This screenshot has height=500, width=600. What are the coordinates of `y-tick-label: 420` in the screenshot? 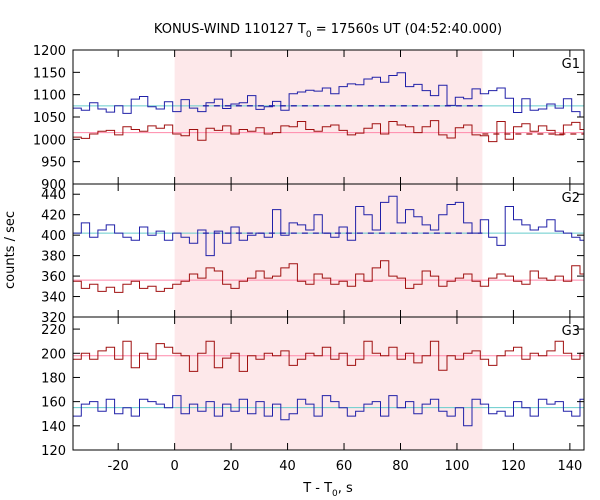 It's located at (53, 216).